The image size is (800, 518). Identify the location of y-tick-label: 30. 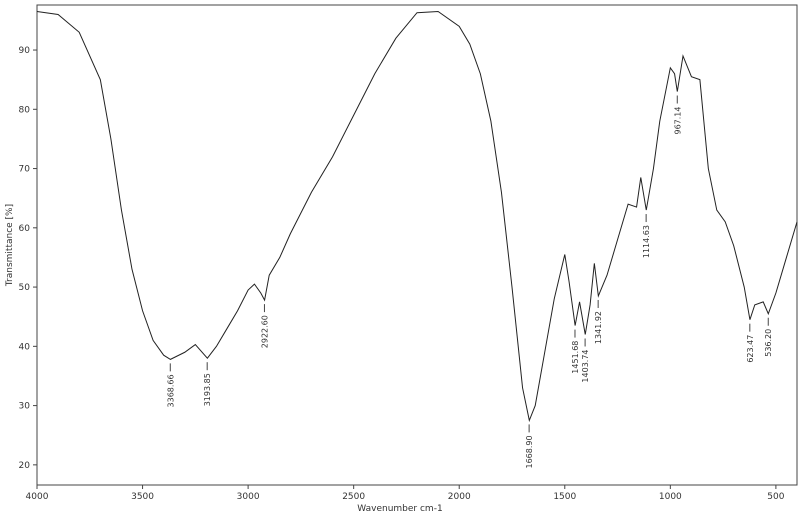
(25, 407).